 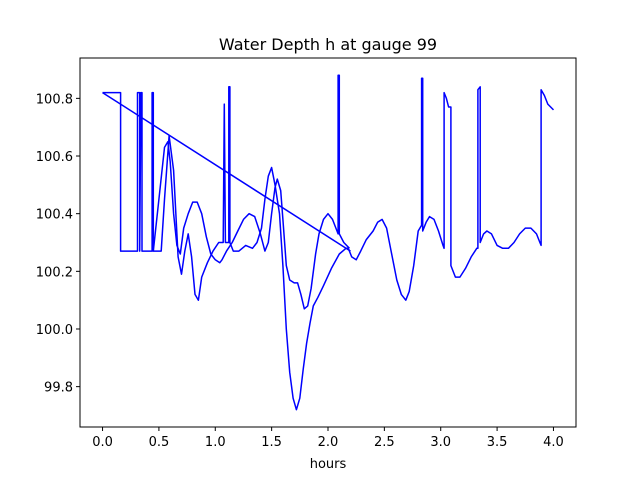 I want to click on y-tick-label: 100.8, so click(x=54, y=99).